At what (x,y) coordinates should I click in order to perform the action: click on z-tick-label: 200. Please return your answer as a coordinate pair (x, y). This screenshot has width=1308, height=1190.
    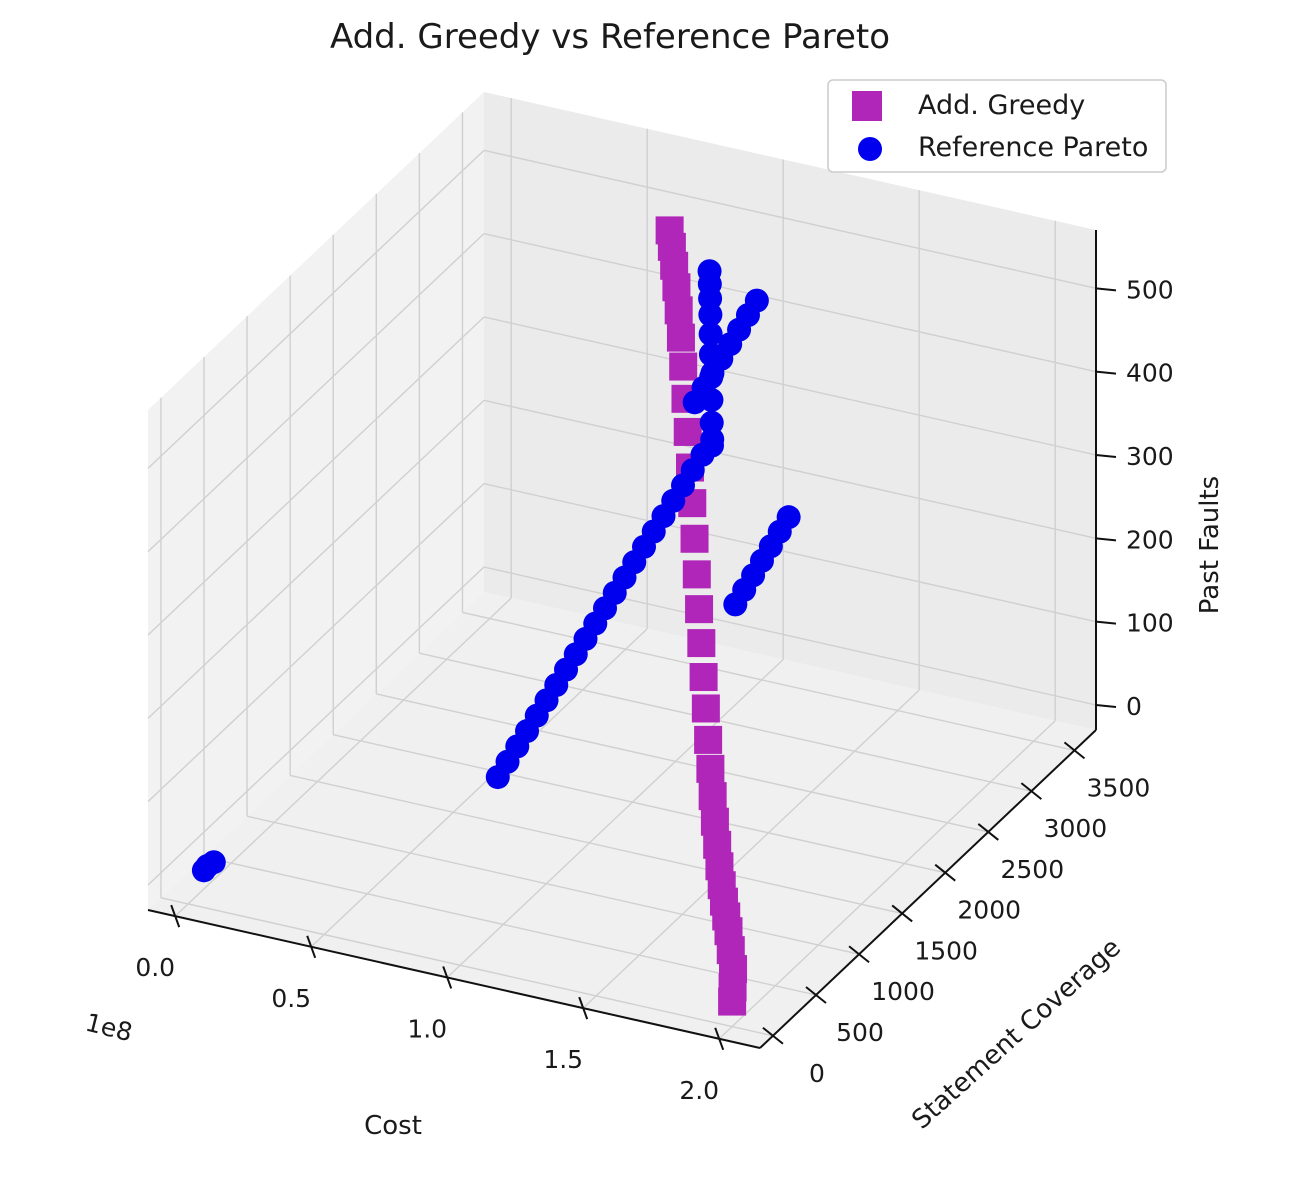
    Looking at the image, I should click on (1150, 539).